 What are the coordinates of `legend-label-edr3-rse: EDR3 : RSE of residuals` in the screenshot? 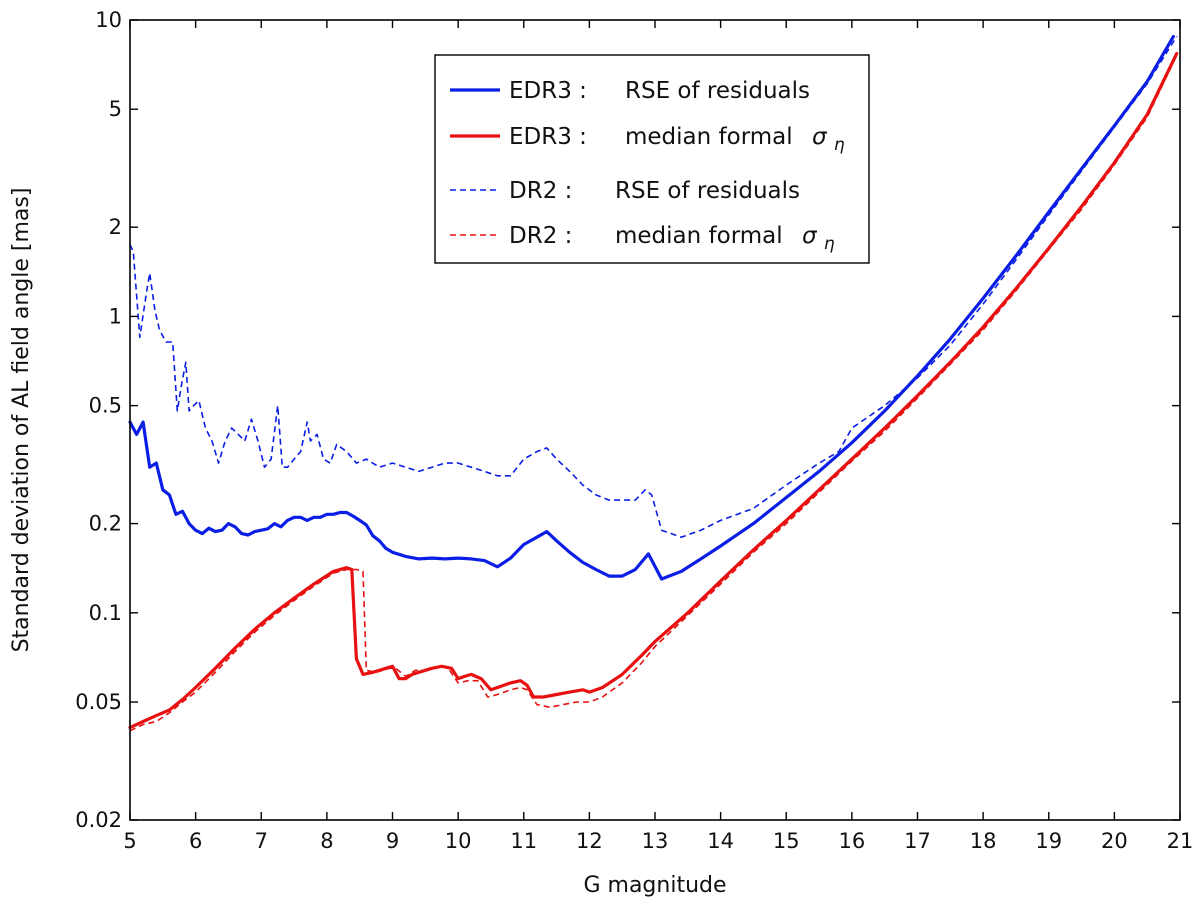 It's located at (659, 91).